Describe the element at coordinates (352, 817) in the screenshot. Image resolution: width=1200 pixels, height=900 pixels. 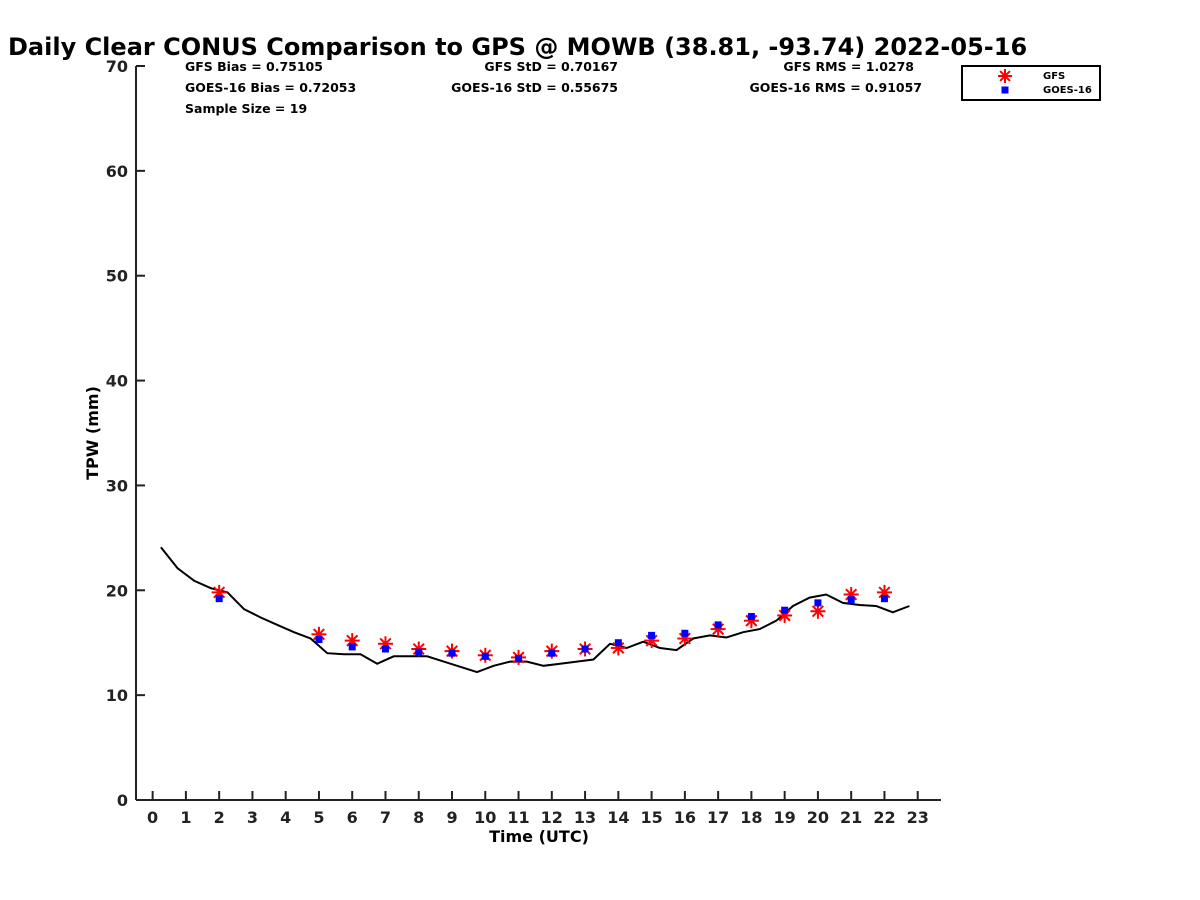
I see `x-tick-label-6: 6` at that location.